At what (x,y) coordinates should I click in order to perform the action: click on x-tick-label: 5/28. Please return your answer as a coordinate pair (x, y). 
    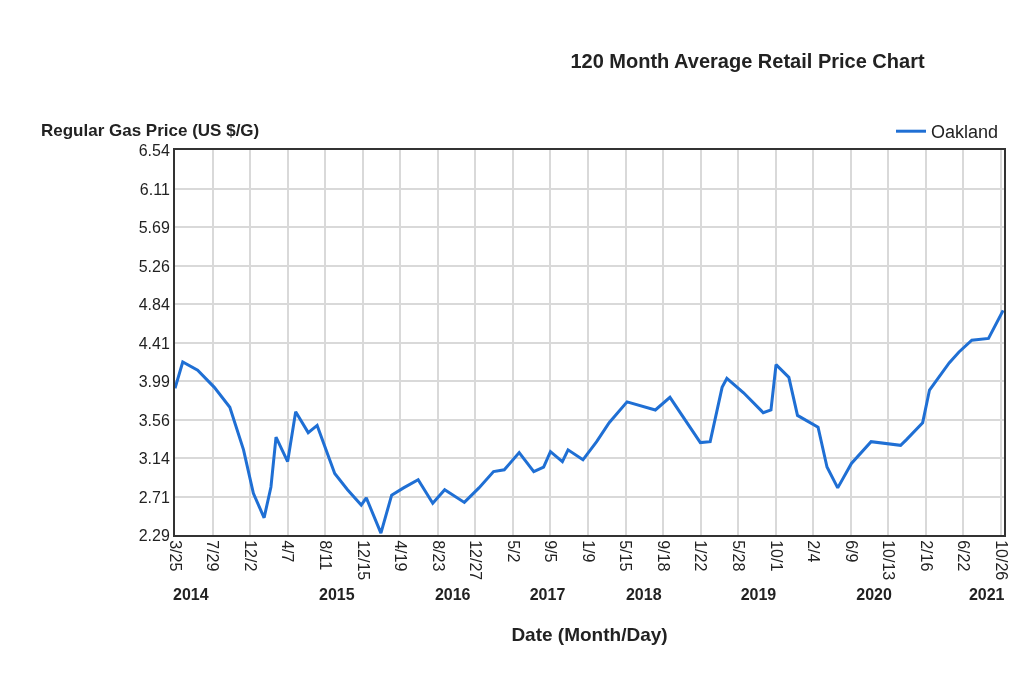
    Looking at the image, I should click on (738, 556).